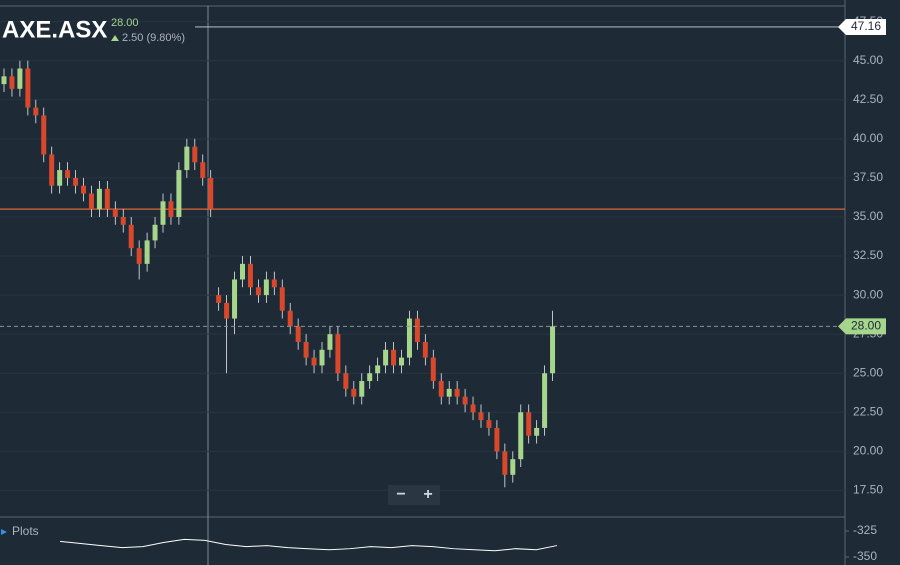 The image size is (900, 565). I want to click on y2-tick-label: -350, so click(865, 556).